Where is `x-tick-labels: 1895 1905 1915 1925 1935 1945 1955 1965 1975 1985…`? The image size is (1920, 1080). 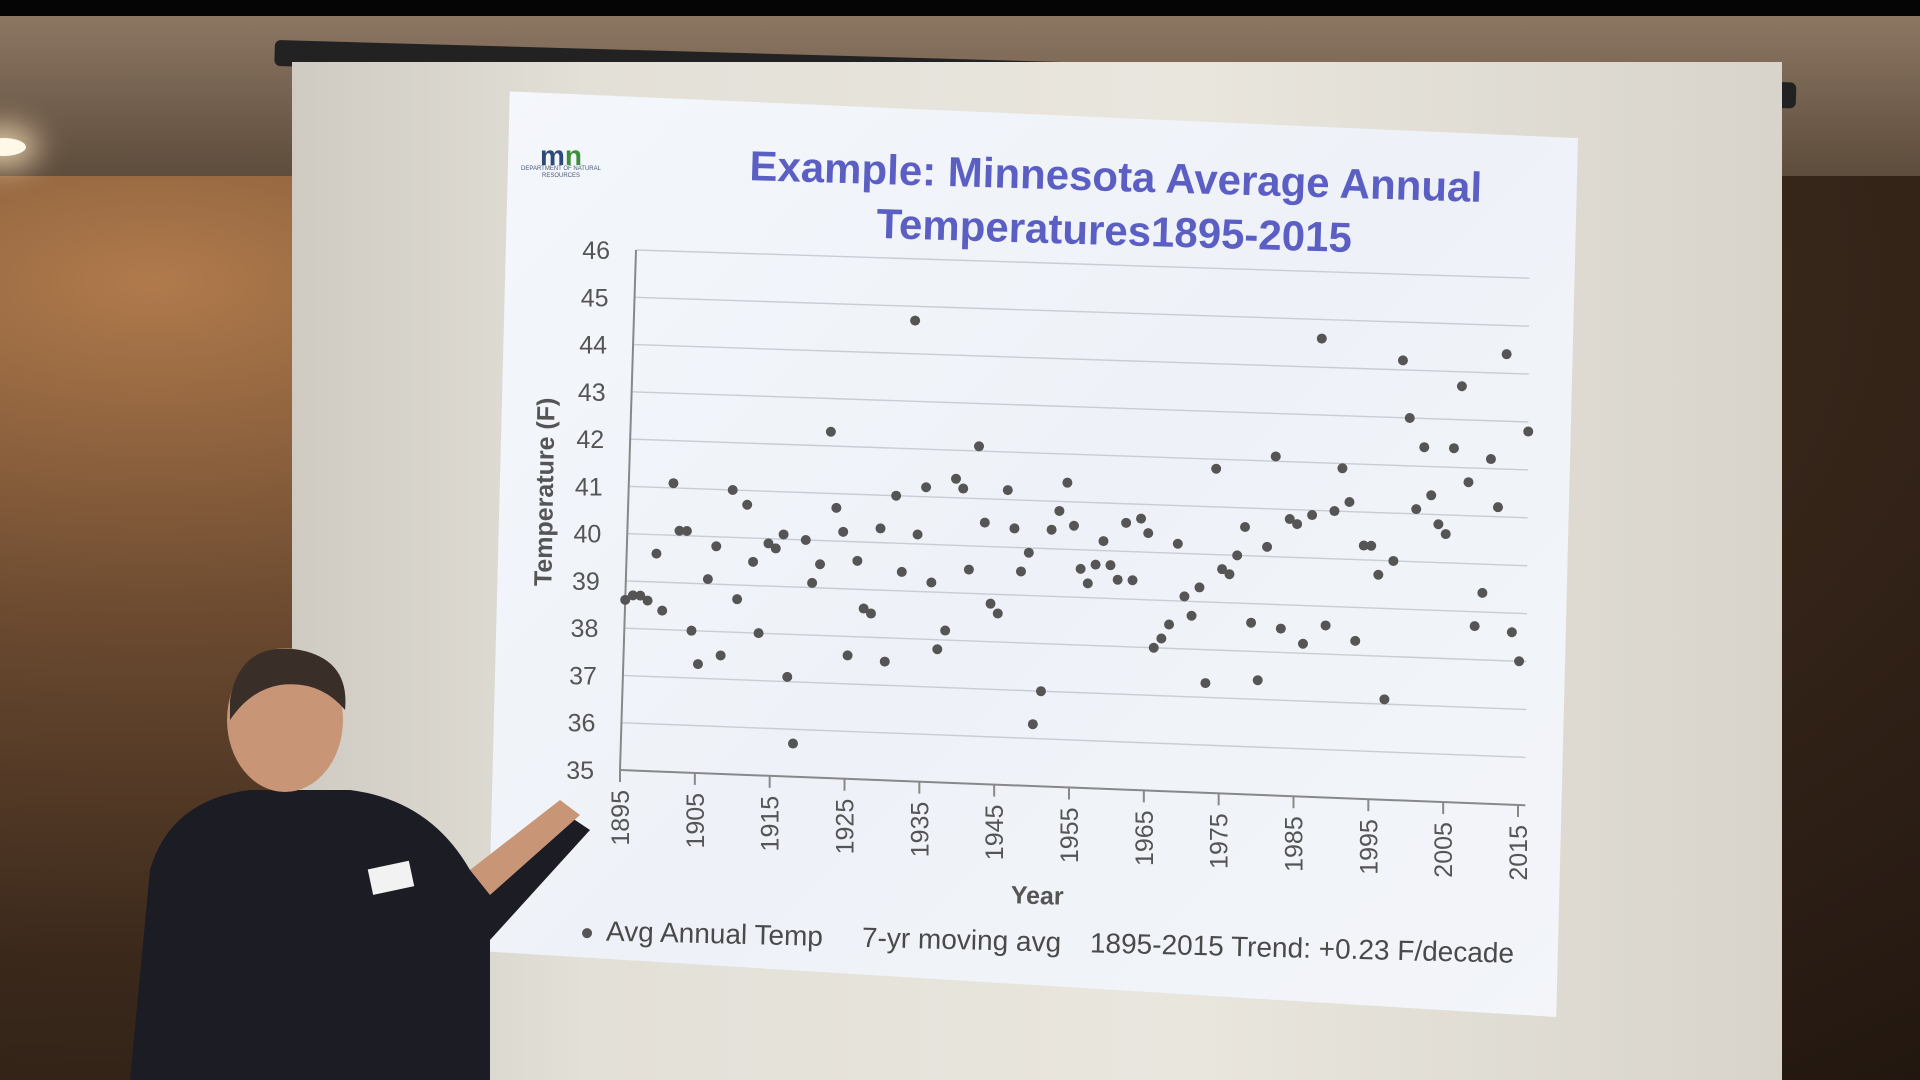
x-tick-labels: 1895 1905 1915 1925 1935 1945 1955 1965 1975 1985… is located at coordinates (1070, 835).